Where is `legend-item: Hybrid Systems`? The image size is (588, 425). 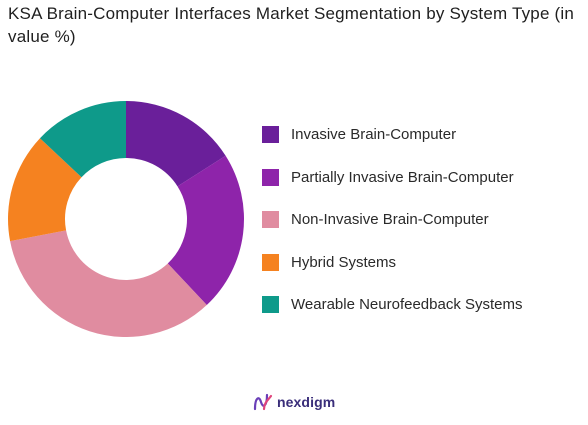
legend-item: Hybrid Systems is located at coordinates (392, 262).